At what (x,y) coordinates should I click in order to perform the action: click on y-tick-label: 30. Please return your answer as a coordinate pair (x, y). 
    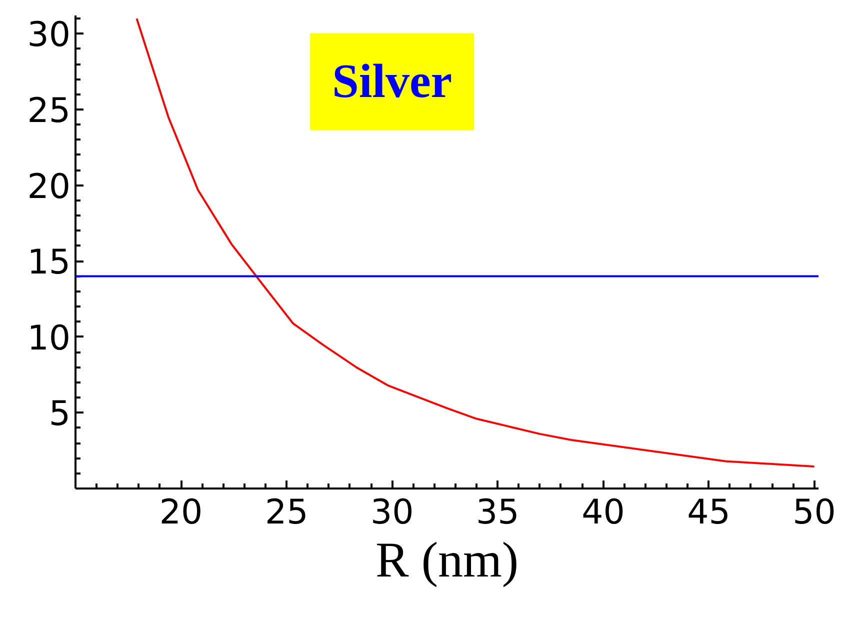
    Looking at the image, I should click on (48, 35).